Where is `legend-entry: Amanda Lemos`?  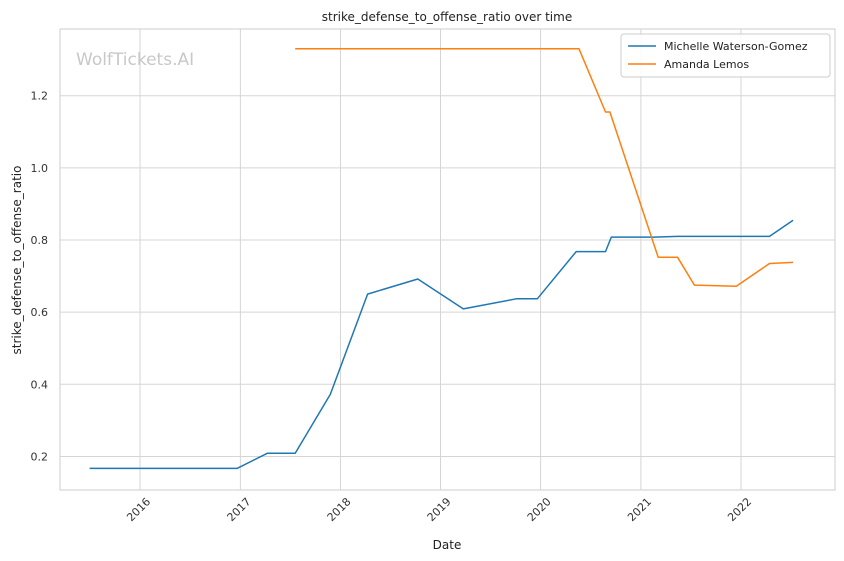 legend-entry: Amanda Lemos is located at coordinates (706, 64).